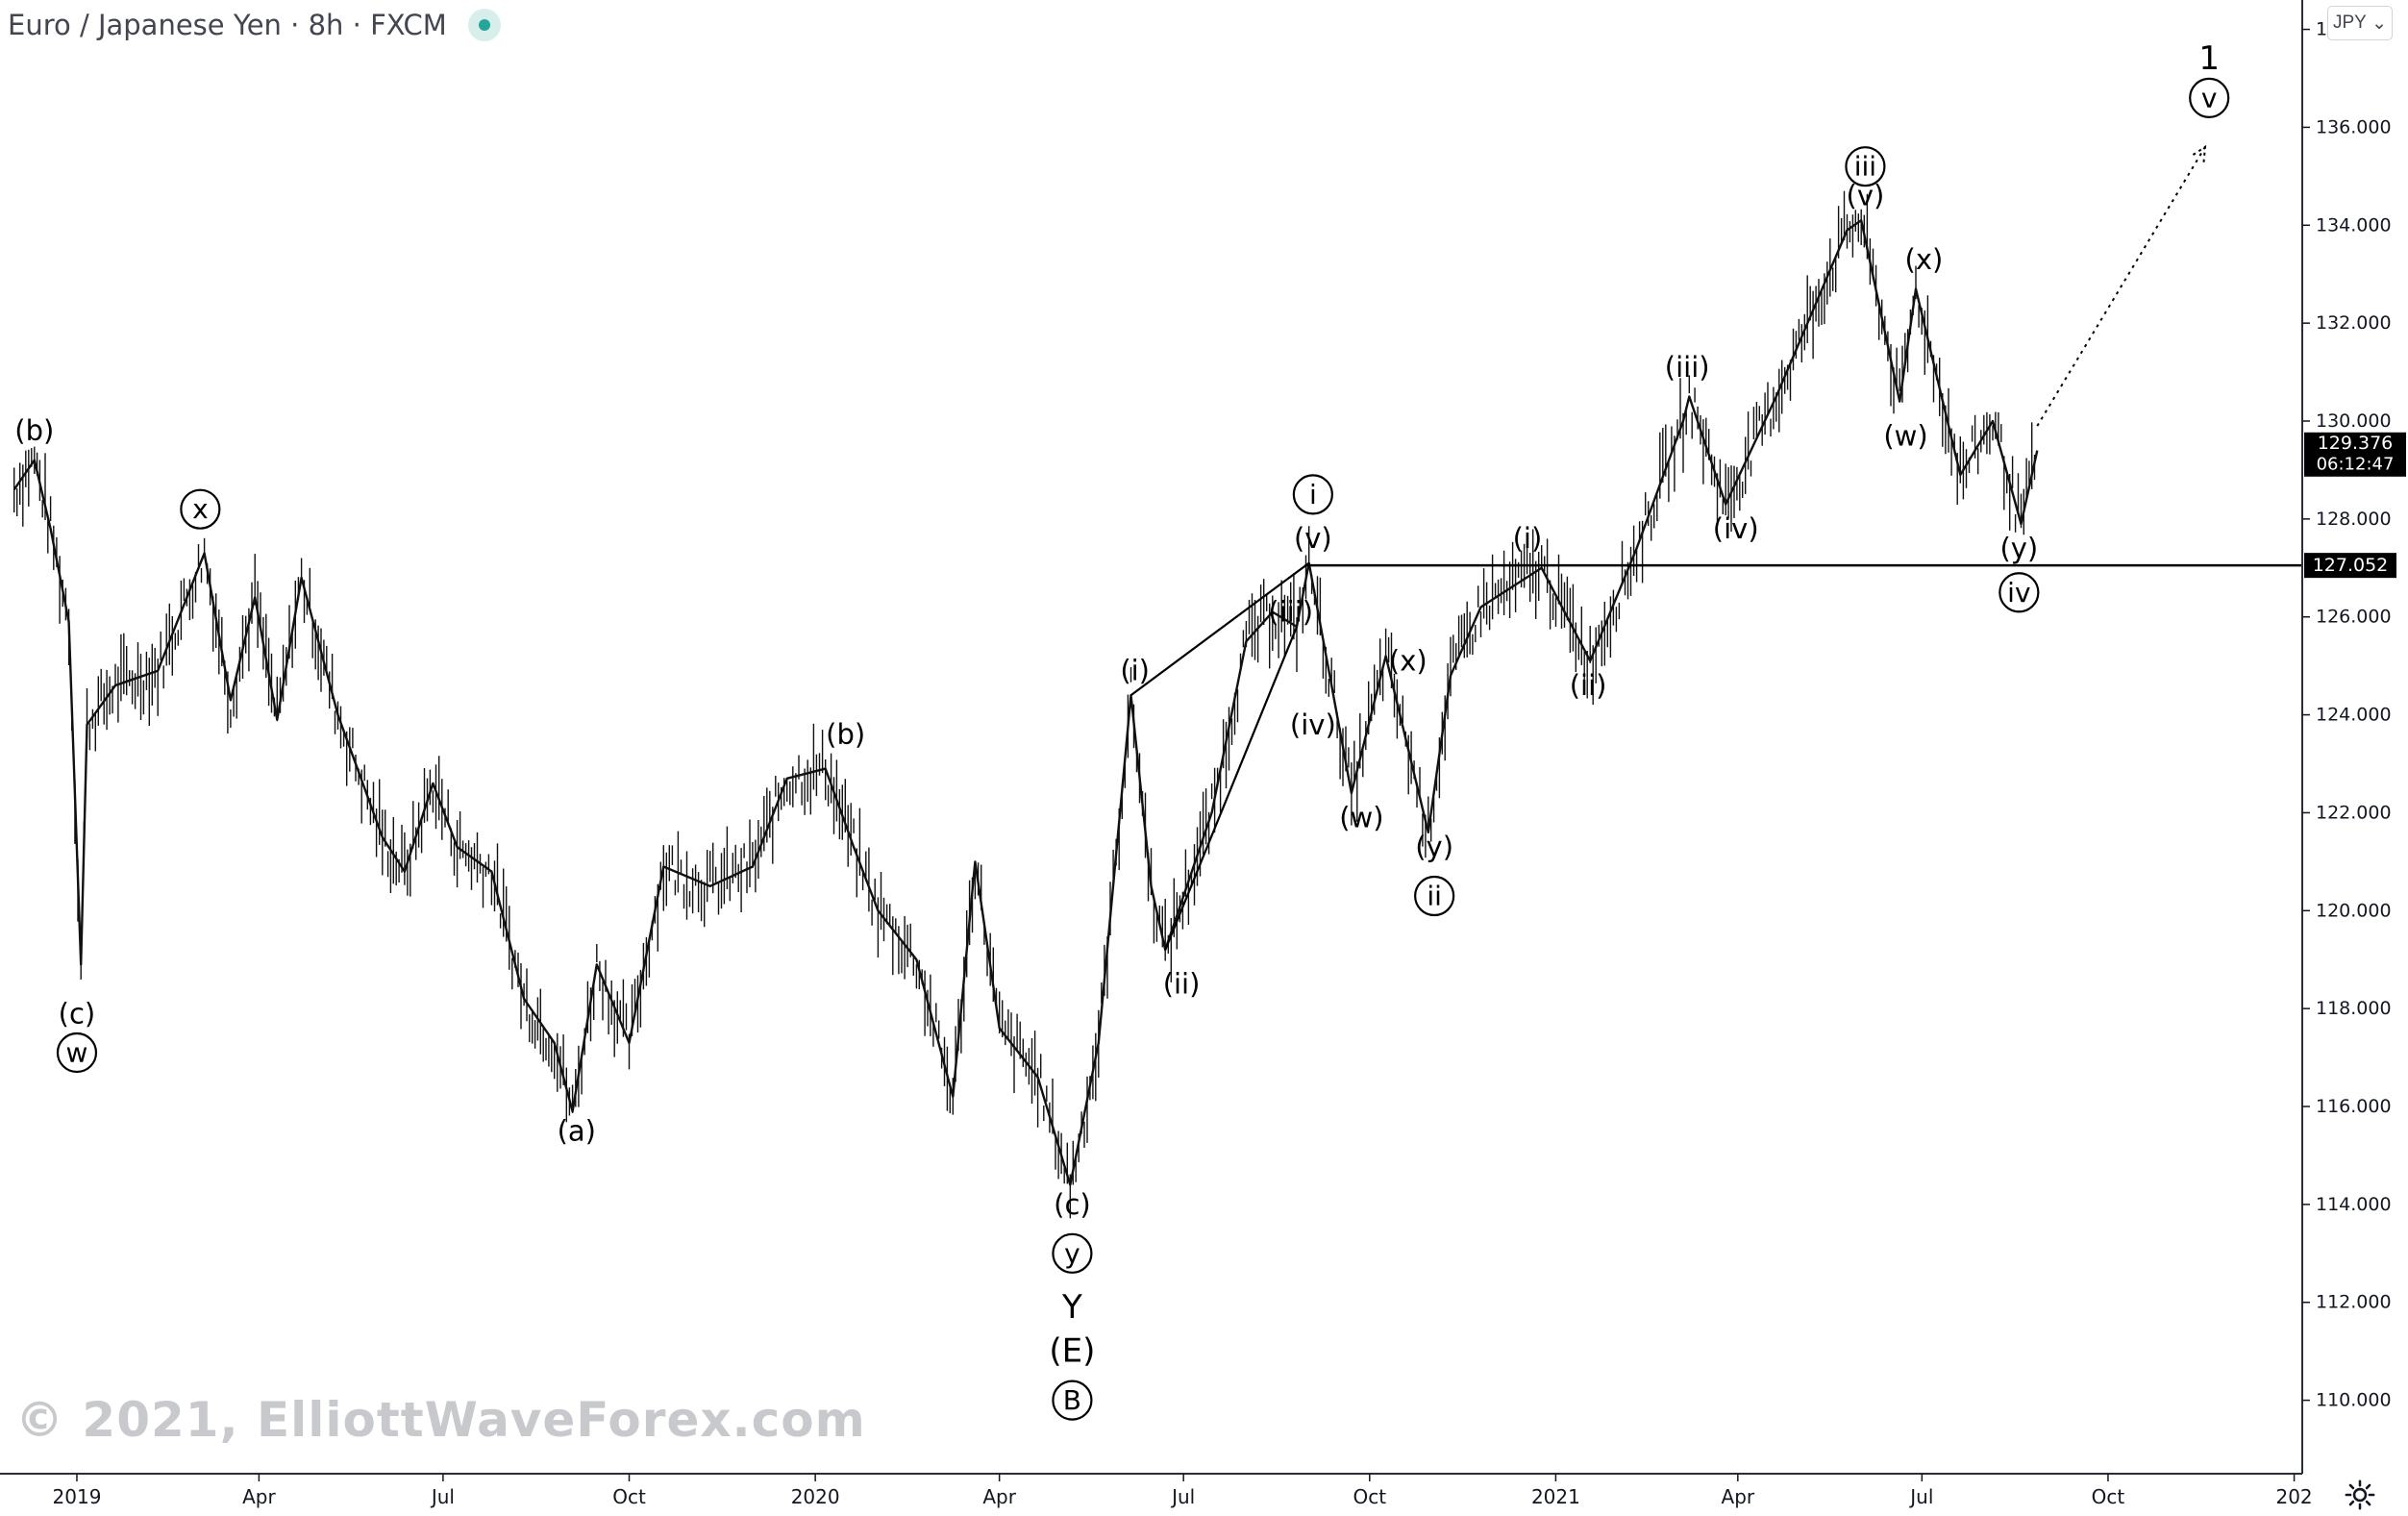 The width and height of the screenshot is (2408, 1516). I want to click on interval-label: 8h, so click(326, 25).